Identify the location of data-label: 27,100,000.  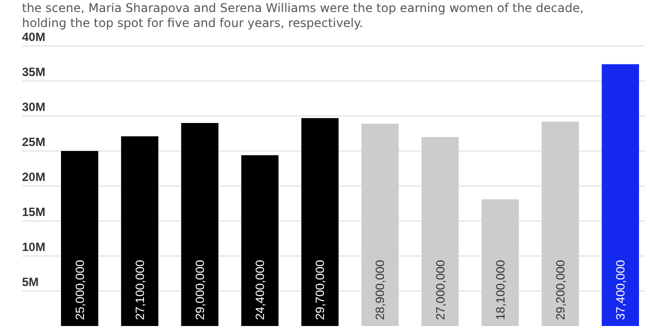
(139, 290).